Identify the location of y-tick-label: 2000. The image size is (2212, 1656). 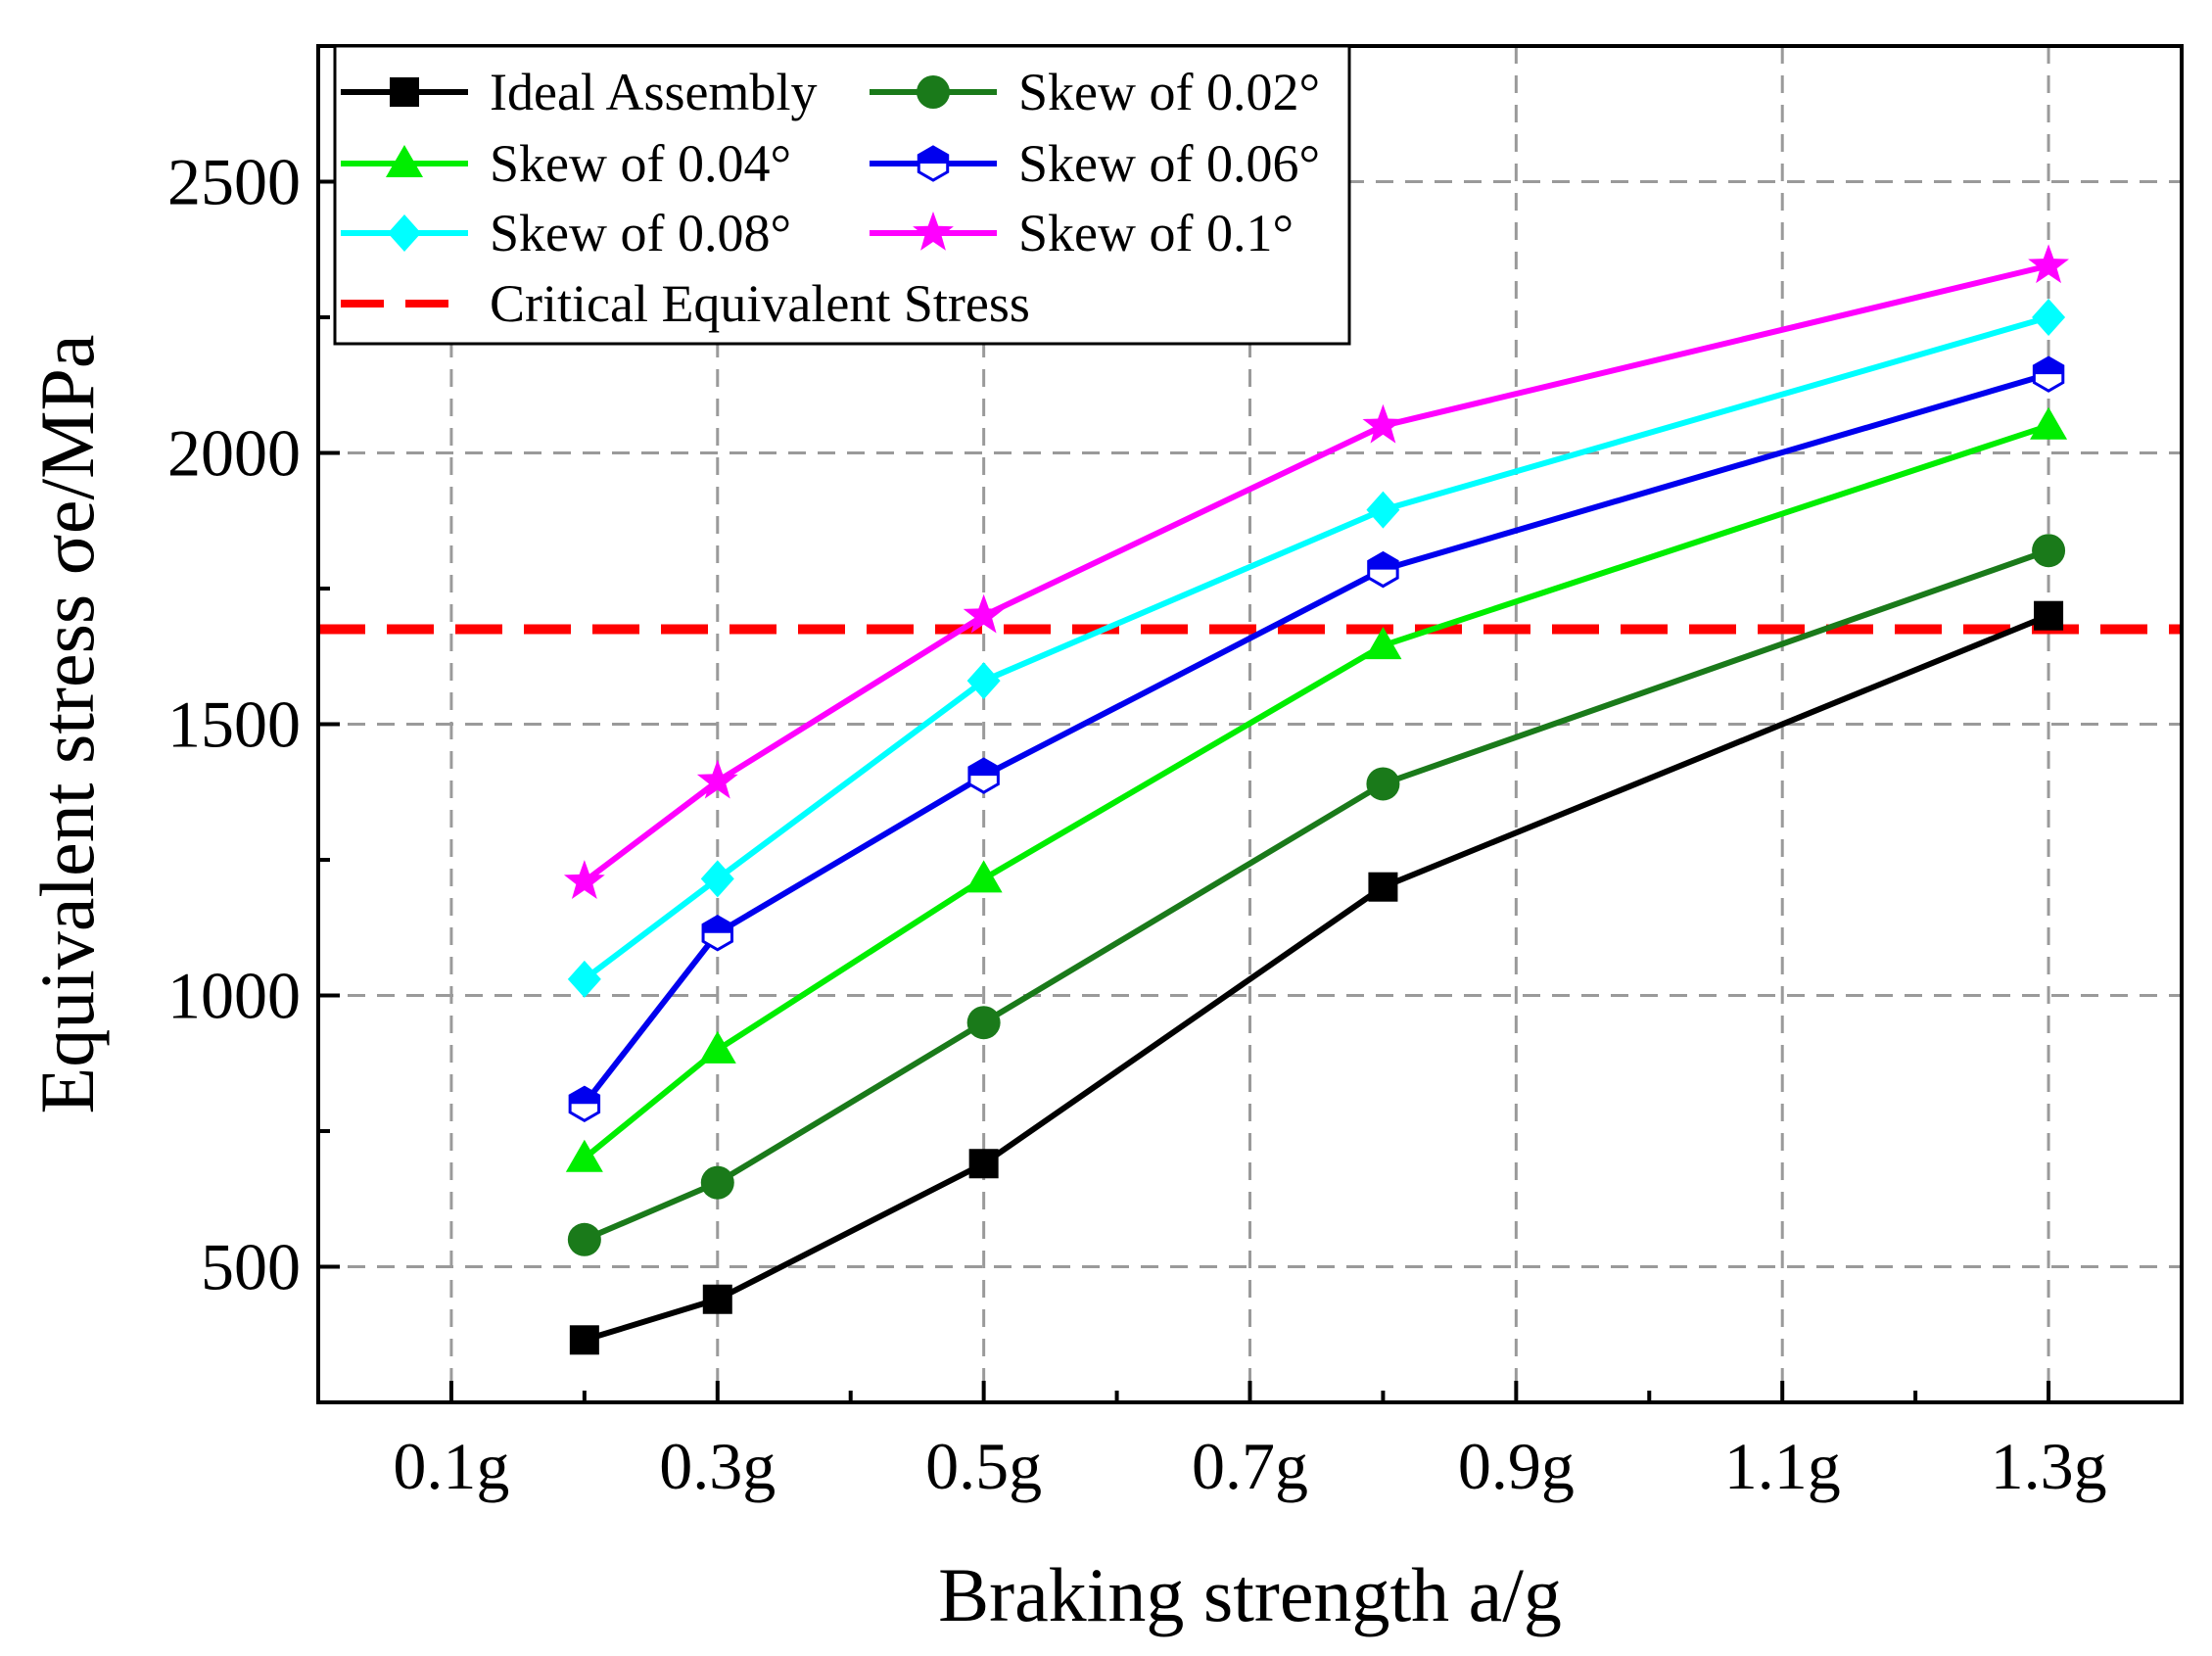
(234, 453).